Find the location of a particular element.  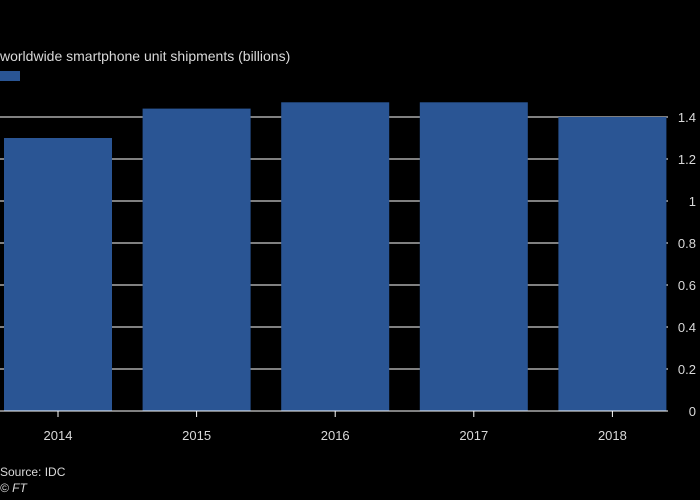

bar-2014 is located at coordinates (58, 274).